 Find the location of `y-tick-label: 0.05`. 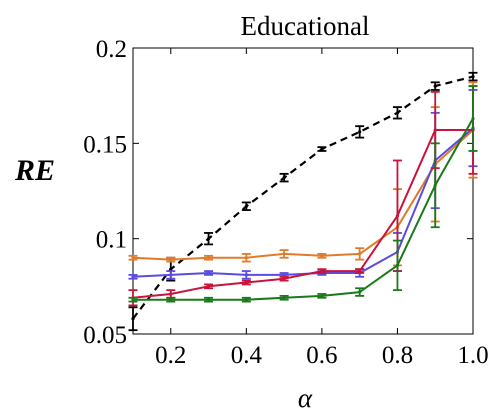

y-tick-label: 0.05 is located at coordinates (105, 335).